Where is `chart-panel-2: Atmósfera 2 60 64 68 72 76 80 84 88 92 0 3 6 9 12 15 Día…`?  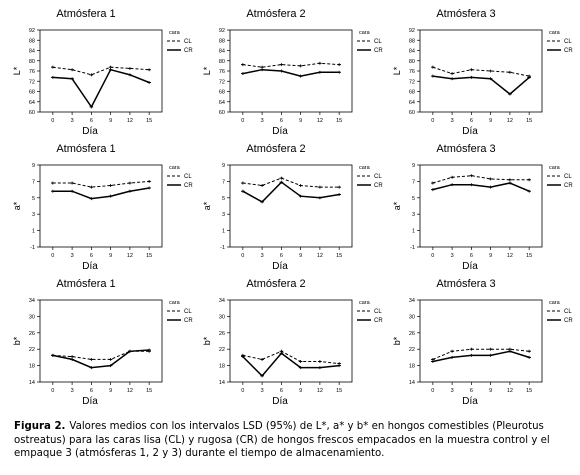
chart-panel-2: Atmósfera 2 60 64 68 72 76 80 84 88 92 0 3 6 9 12 15 Día… is located at coordinates (292, 72).